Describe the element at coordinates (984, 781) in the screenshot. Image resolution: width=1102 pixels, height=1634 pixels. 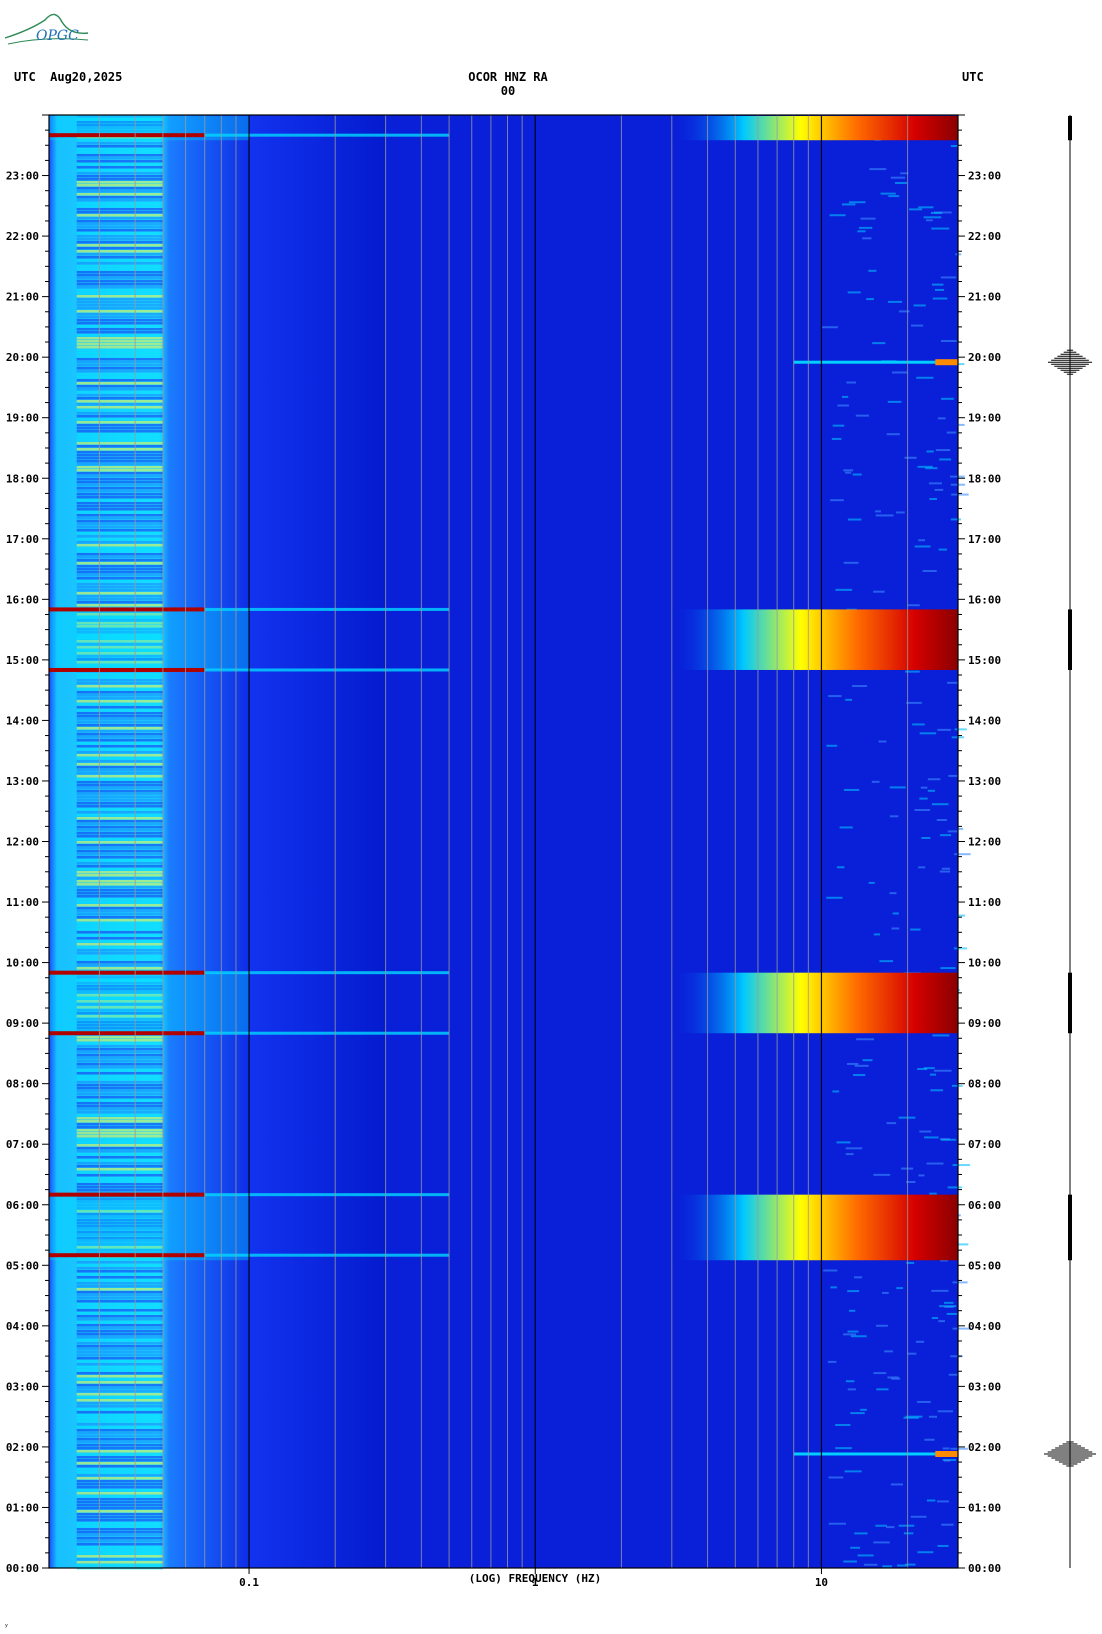
I see `time-label-right: 13:00` at that location.